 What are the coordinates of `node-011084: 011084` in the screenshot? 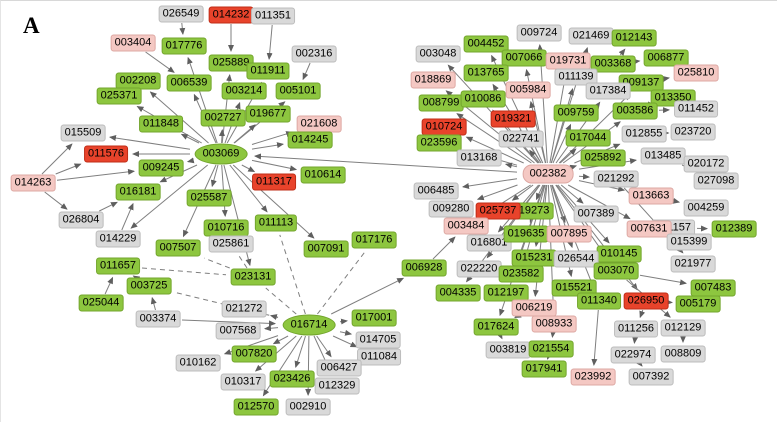 It's located at (379, 357).